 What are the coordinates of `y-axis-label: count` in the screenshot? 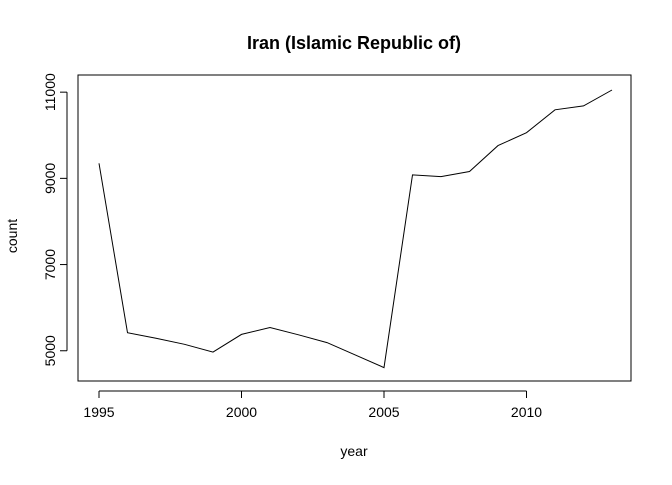 It's located at (12, 236).